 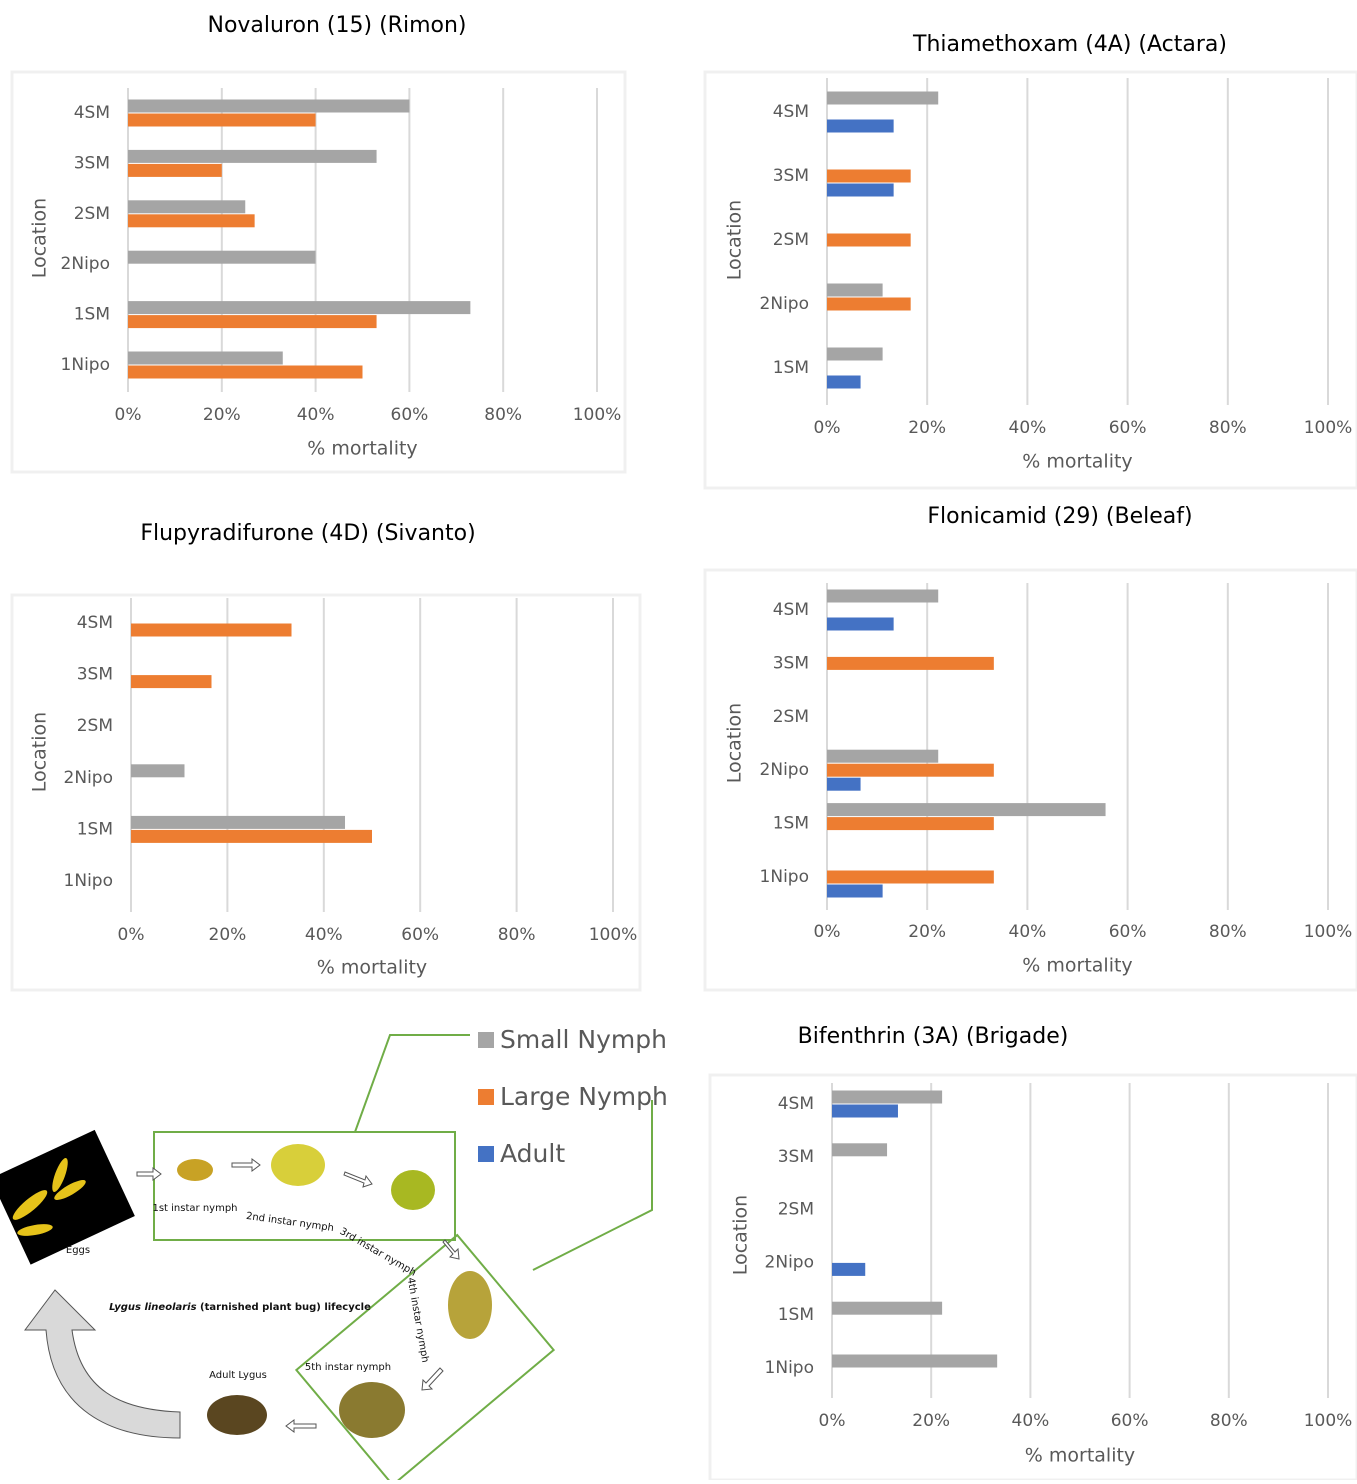 What do you see at coordinates (78, 1250) in the screenshot?
I see `stage-label: Eggs` at bounding box center [78, 1250].